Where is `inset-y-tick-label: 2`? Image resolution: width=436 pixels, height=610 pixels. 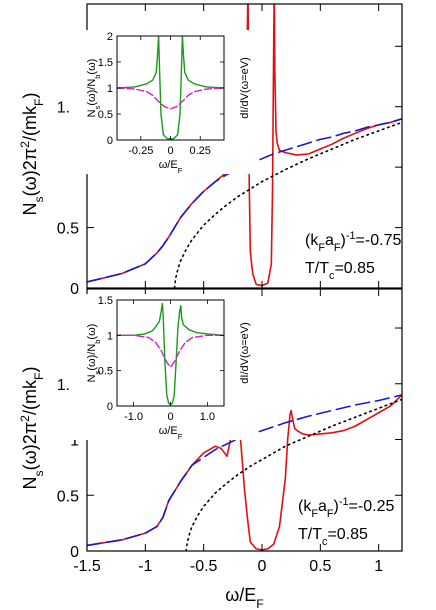
inset-y-tick-label: 2 is located at coordinates (110, 37).